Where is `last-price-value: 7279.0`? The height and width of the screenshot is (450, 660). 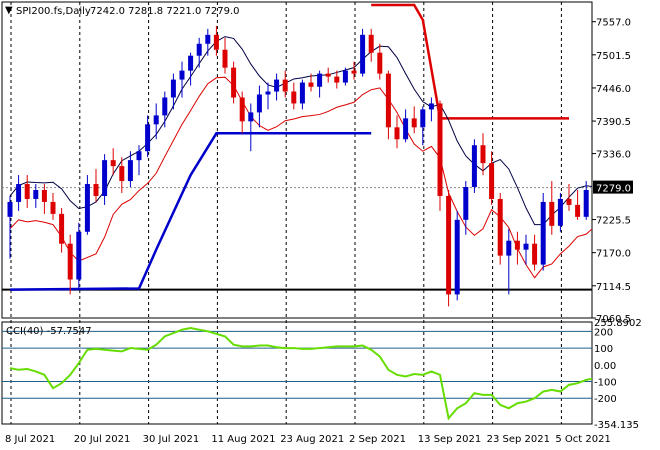 last-price-value: 7279.0 is located at coordinates (613, 189).